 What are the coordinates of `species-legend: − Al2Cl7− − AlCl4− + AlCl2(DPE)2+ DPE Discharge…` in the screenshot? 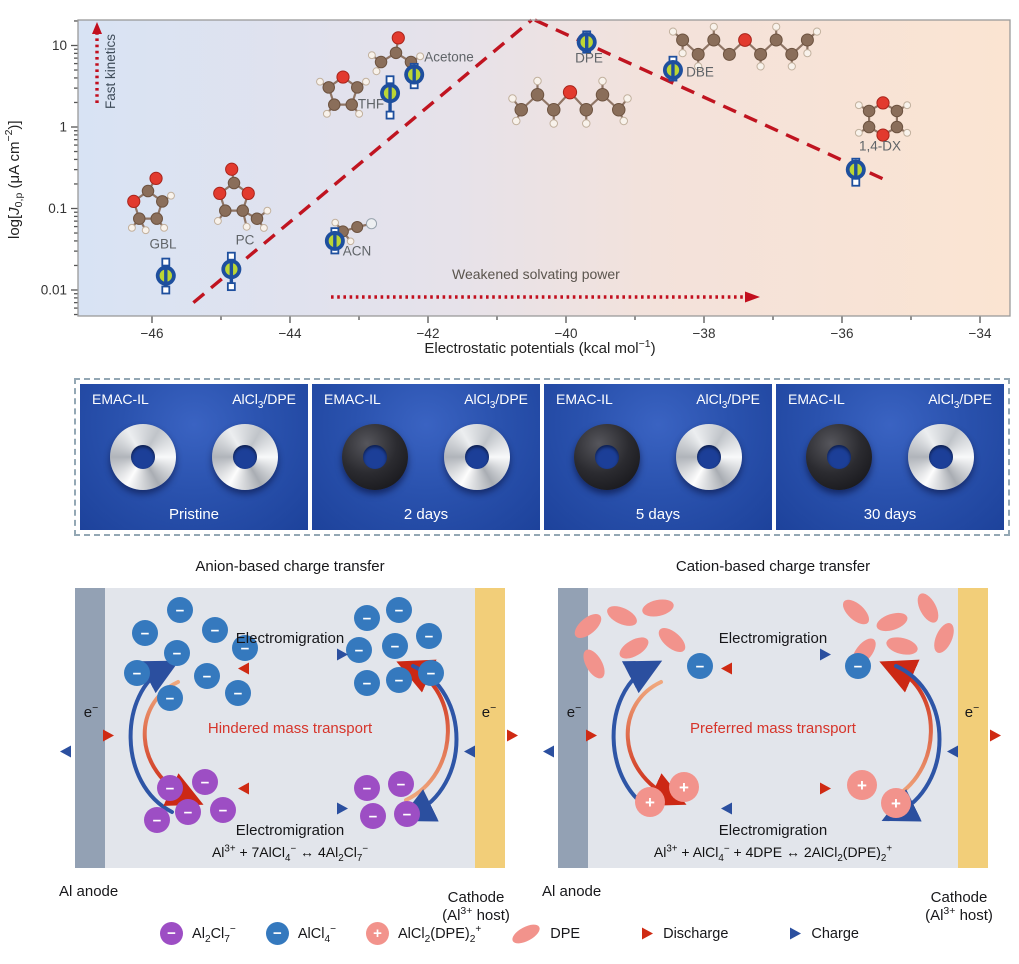 It's located at (509, 933).